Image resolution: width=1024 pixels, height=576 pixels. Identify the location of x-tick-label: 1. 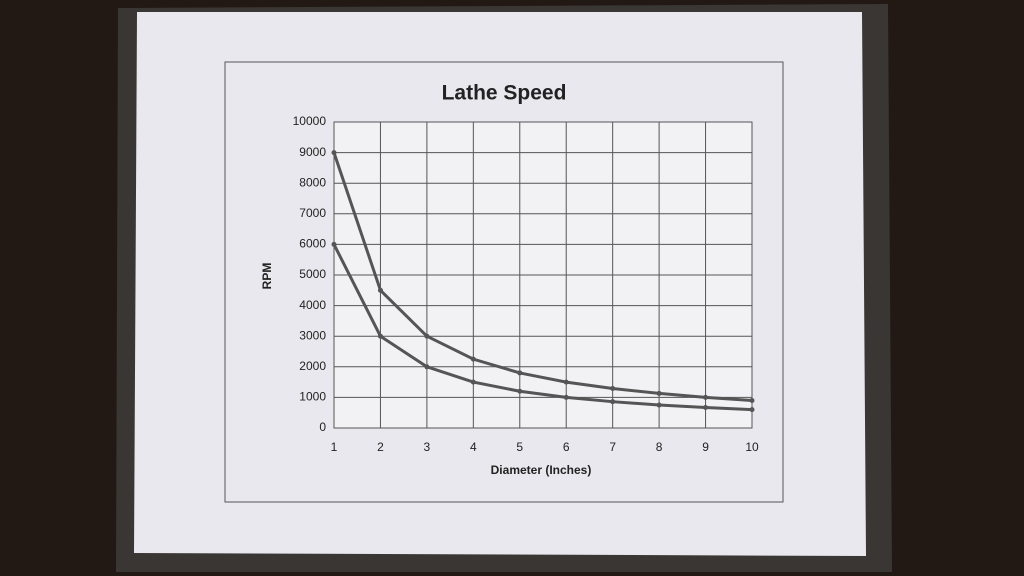
(334, 447).